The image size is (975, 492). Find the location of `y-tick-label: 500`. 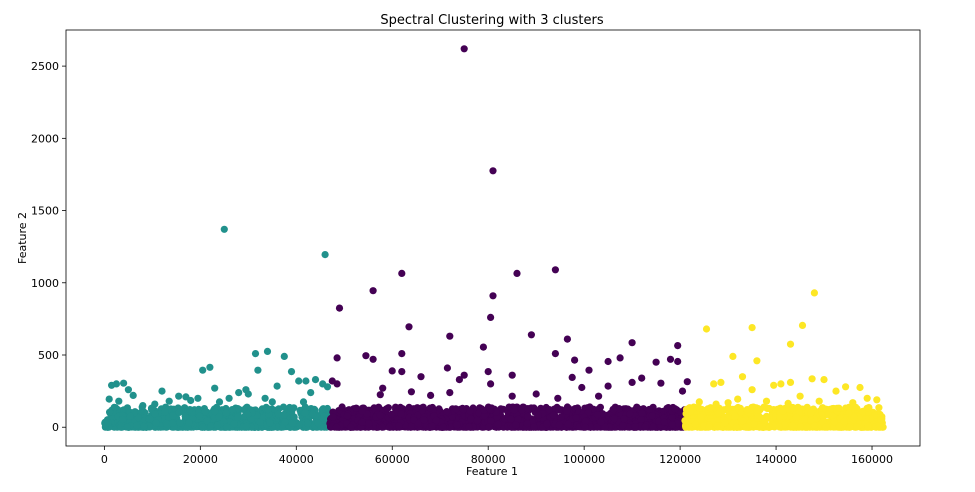

y-tick-label: 500 is located at coordinates (48, 355).